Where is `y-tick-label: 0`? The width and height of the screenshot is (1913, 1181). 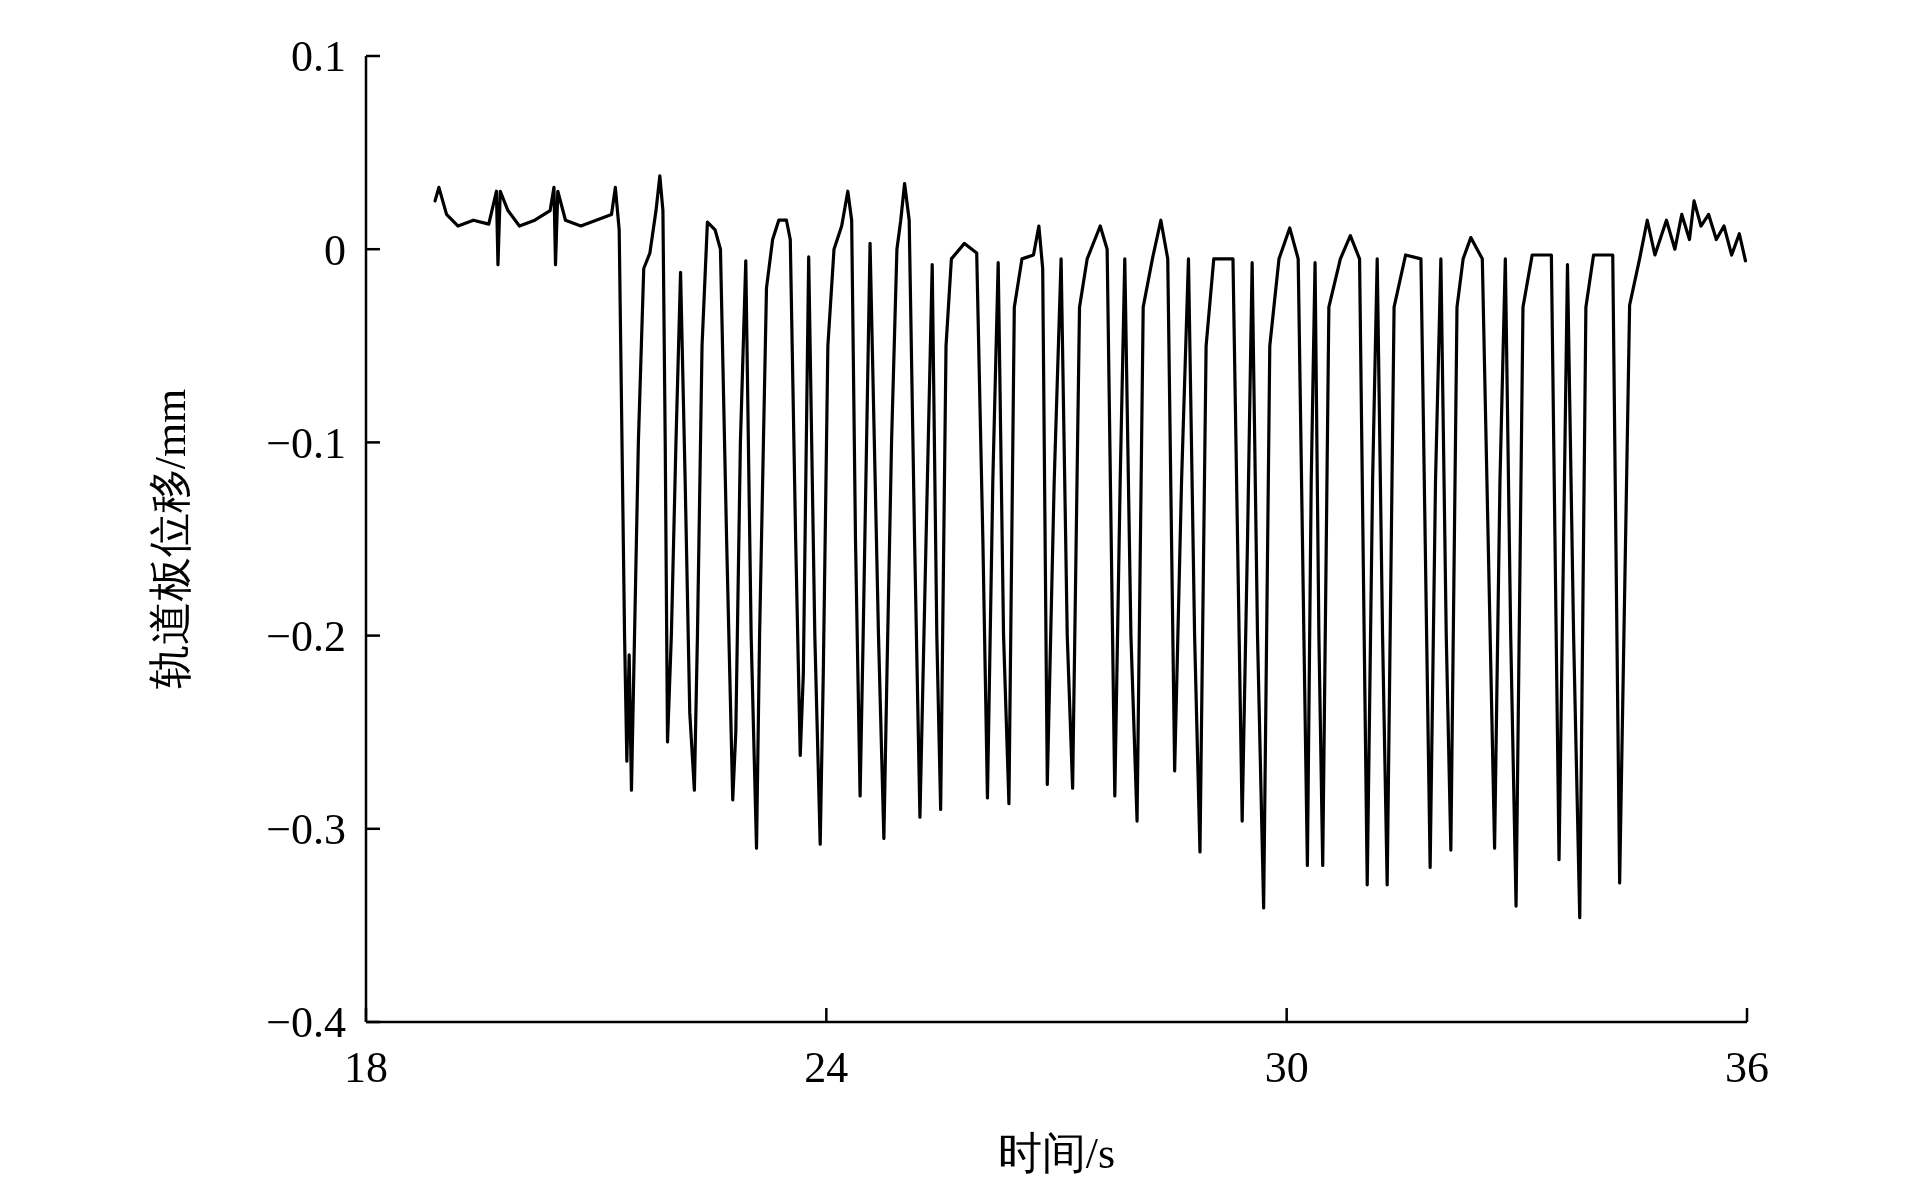 y-tick-label: 0 is located at coordinates (335, 250).